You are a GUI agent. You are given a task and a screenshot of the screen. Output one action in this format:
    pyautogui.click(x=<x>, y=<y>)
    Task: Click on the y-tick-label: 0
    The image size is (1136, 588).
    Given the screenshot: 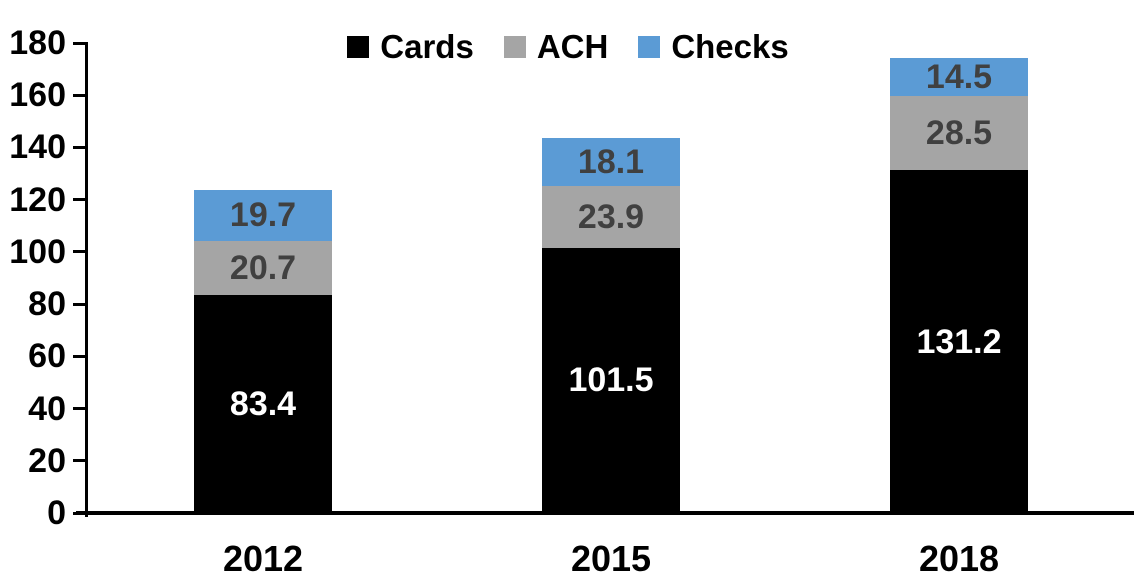 What is the action you would take?
    pyautogui.click(x=56, y=513)
    